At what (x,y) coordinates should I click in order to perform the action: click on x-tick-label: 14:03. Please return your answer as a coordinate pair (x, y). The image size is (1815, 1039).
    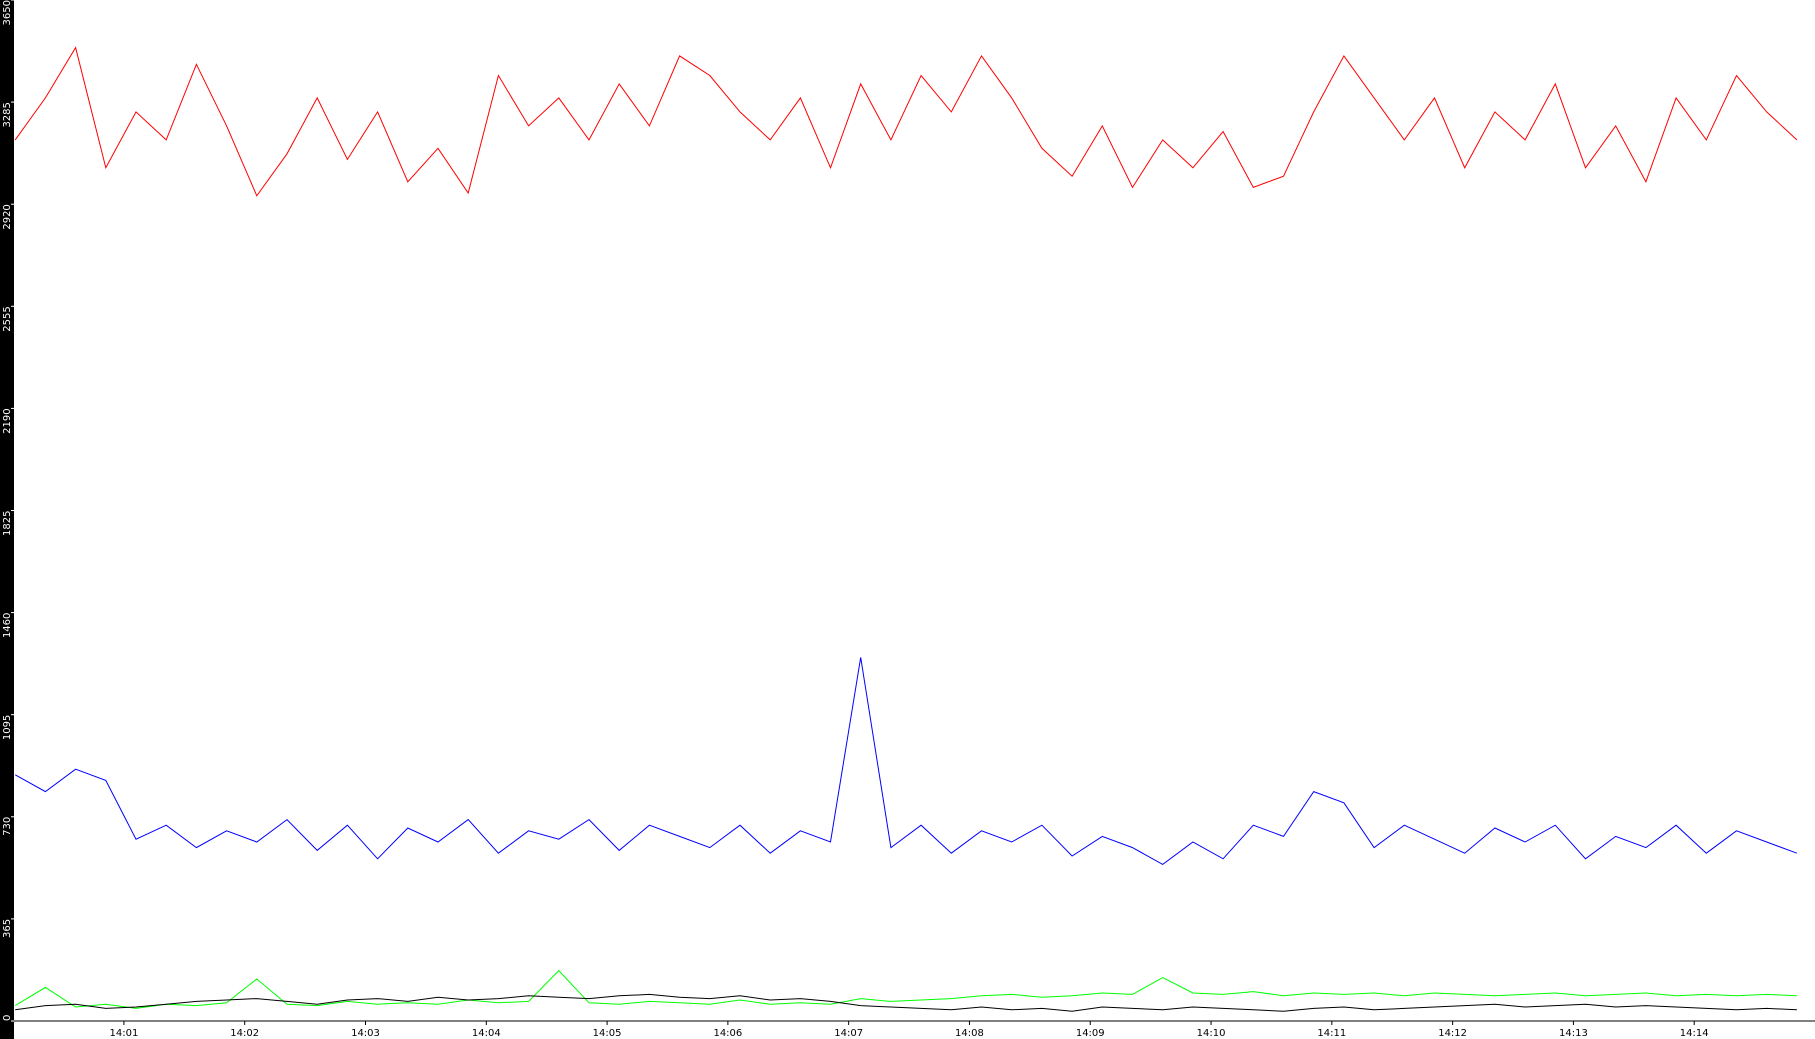
    Looking at the image, I should click on (365, 1033).